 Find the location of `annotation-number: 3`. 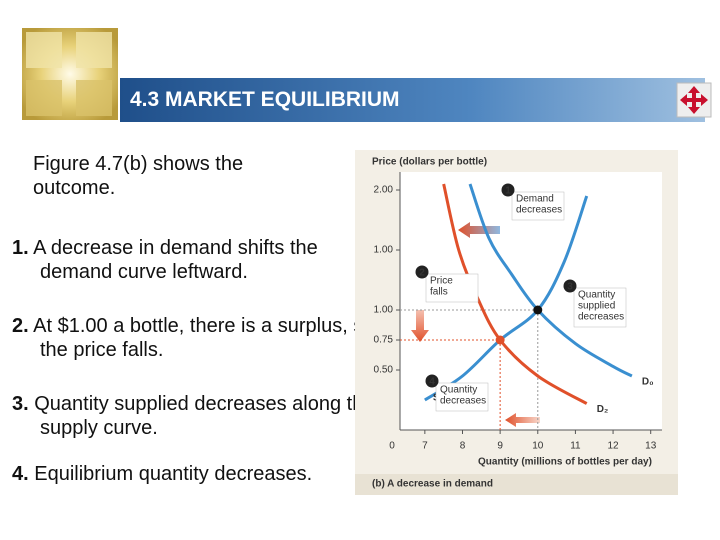

annotation-number: 3 is located at coordinates (570, 287).